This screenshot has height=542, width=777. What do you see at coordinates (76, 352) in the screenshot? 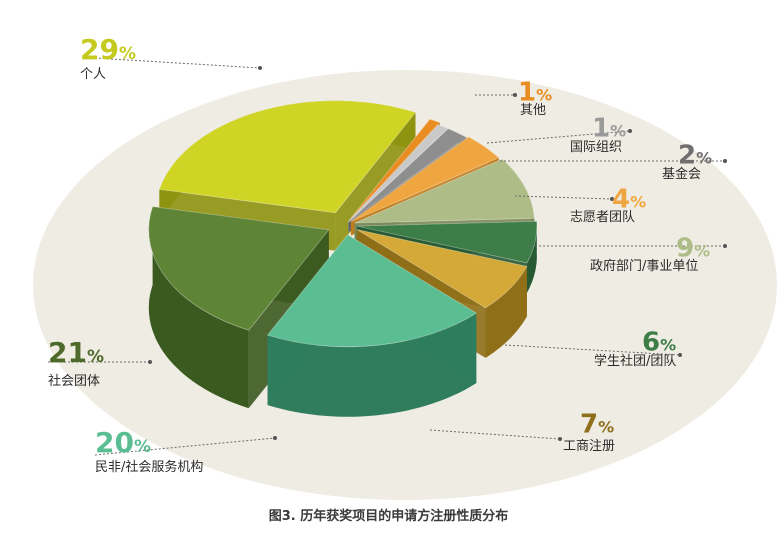
I see `slice-percent: 21%` at bounding box center [76, 352].